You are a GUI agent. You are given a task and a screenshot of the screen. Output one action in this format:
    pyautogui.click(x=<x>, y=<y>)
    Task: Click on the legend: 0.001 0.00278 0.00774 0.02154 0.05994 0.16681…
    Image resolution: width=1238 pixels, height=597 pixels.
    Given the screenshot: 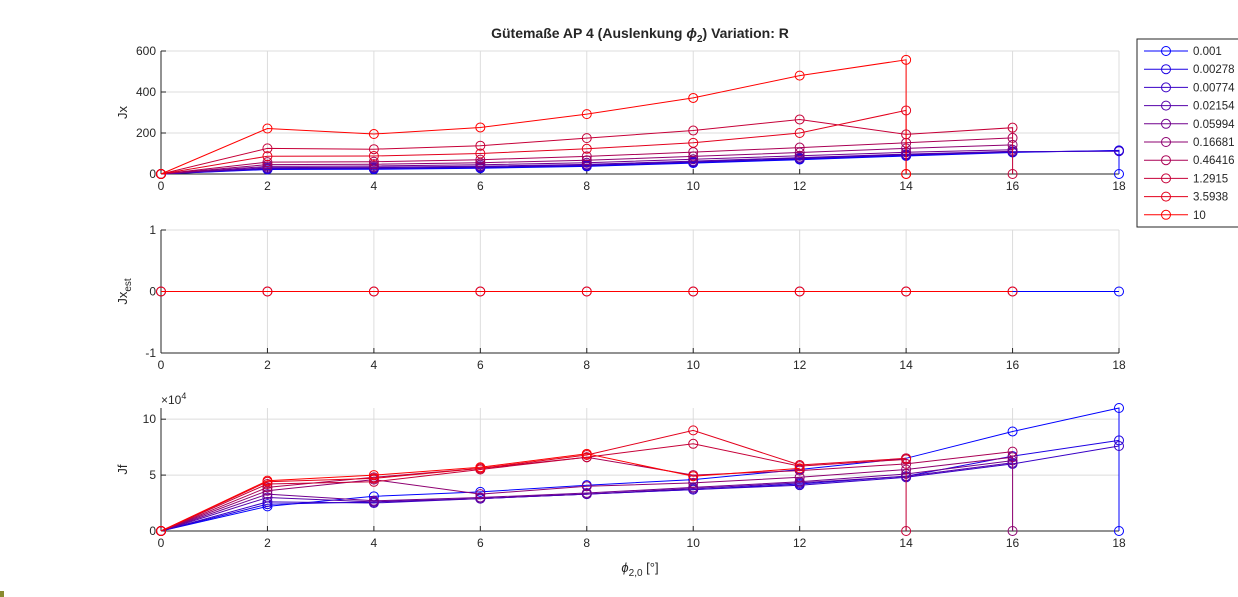 What is the action you would take?
    pyautogui.click(x=1187, y=133)
    